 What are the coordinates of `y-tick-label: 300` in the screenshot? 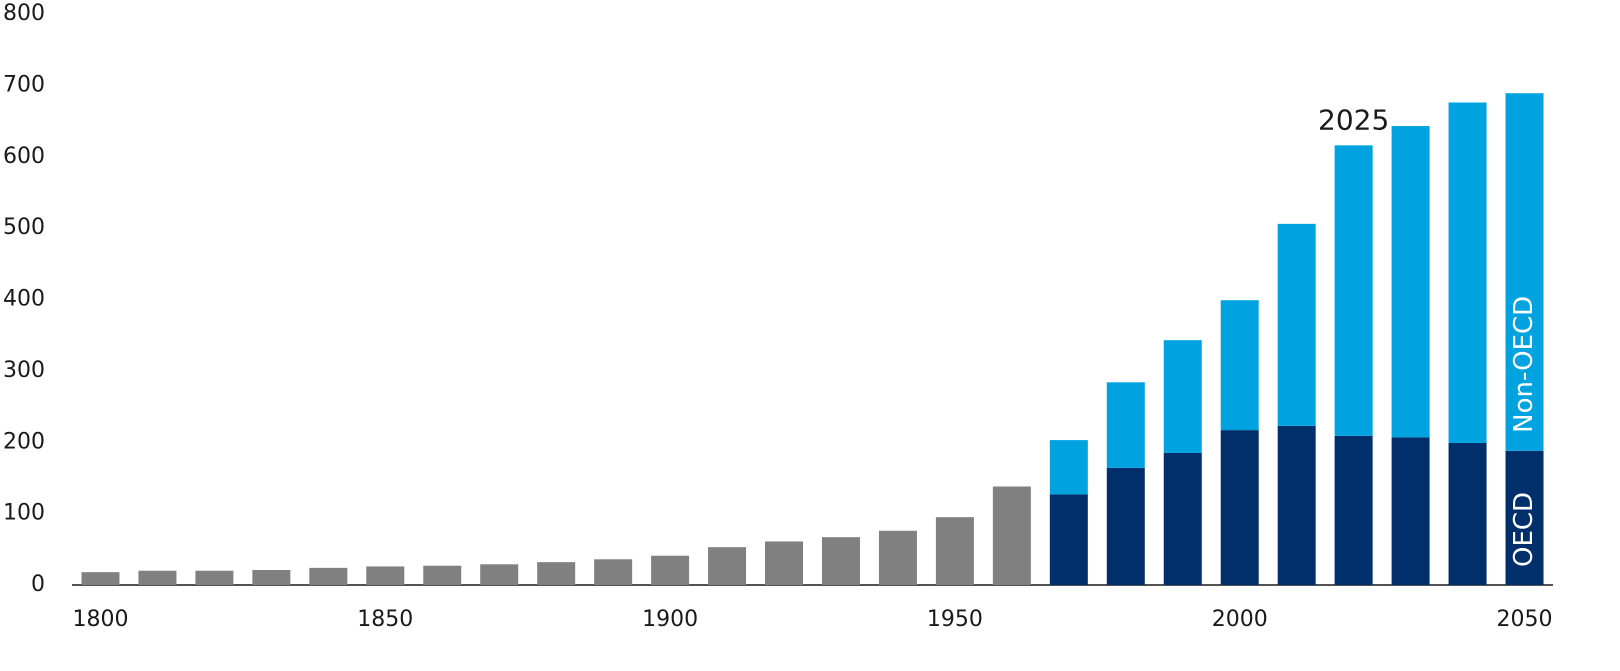 It's located at (24, 370).